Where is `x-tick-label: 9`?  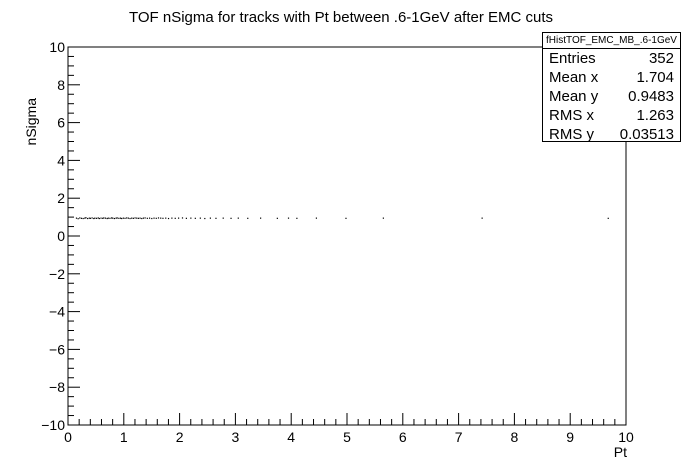 x-tick-label: 9 is located at coordinates (570, 437).